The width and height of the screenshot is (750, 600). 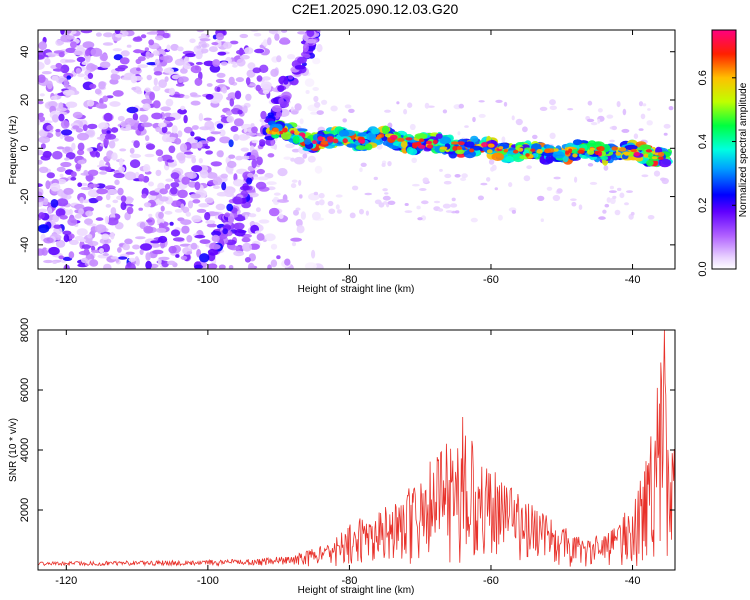 I want to click on snr-x-tick-label-1: -100, so click(x=208, y=581).